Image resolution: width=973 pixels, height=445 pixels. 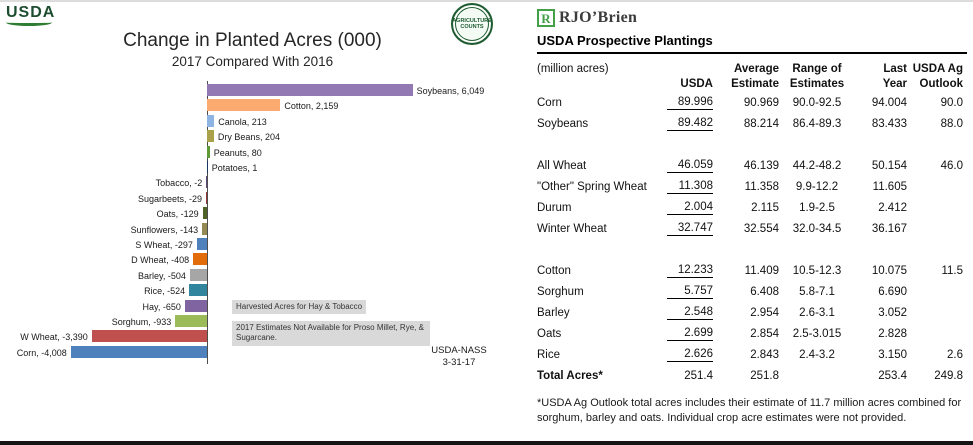 I want to click on bottom-border-bar, so click(x=486, y=443).